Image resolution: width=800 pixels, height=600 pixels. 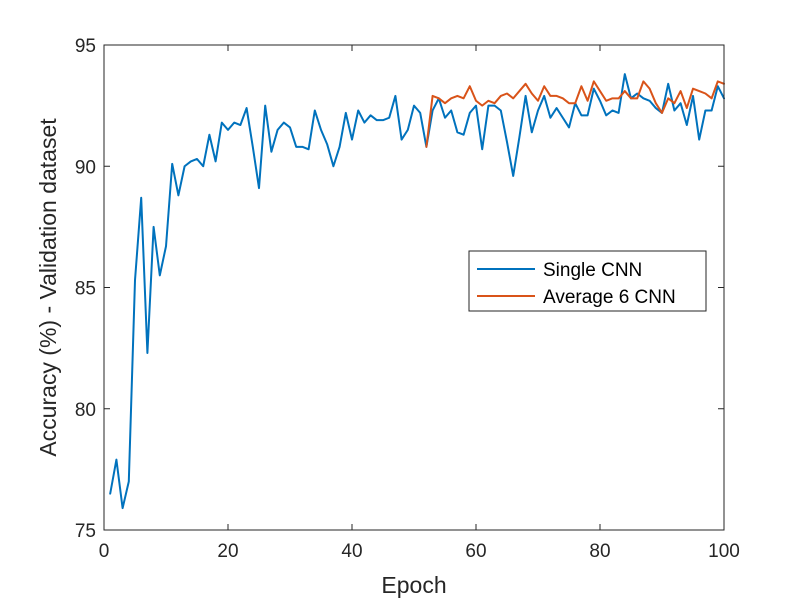 I want to click on x-tick-label: 40, so click(x=351, y=551).